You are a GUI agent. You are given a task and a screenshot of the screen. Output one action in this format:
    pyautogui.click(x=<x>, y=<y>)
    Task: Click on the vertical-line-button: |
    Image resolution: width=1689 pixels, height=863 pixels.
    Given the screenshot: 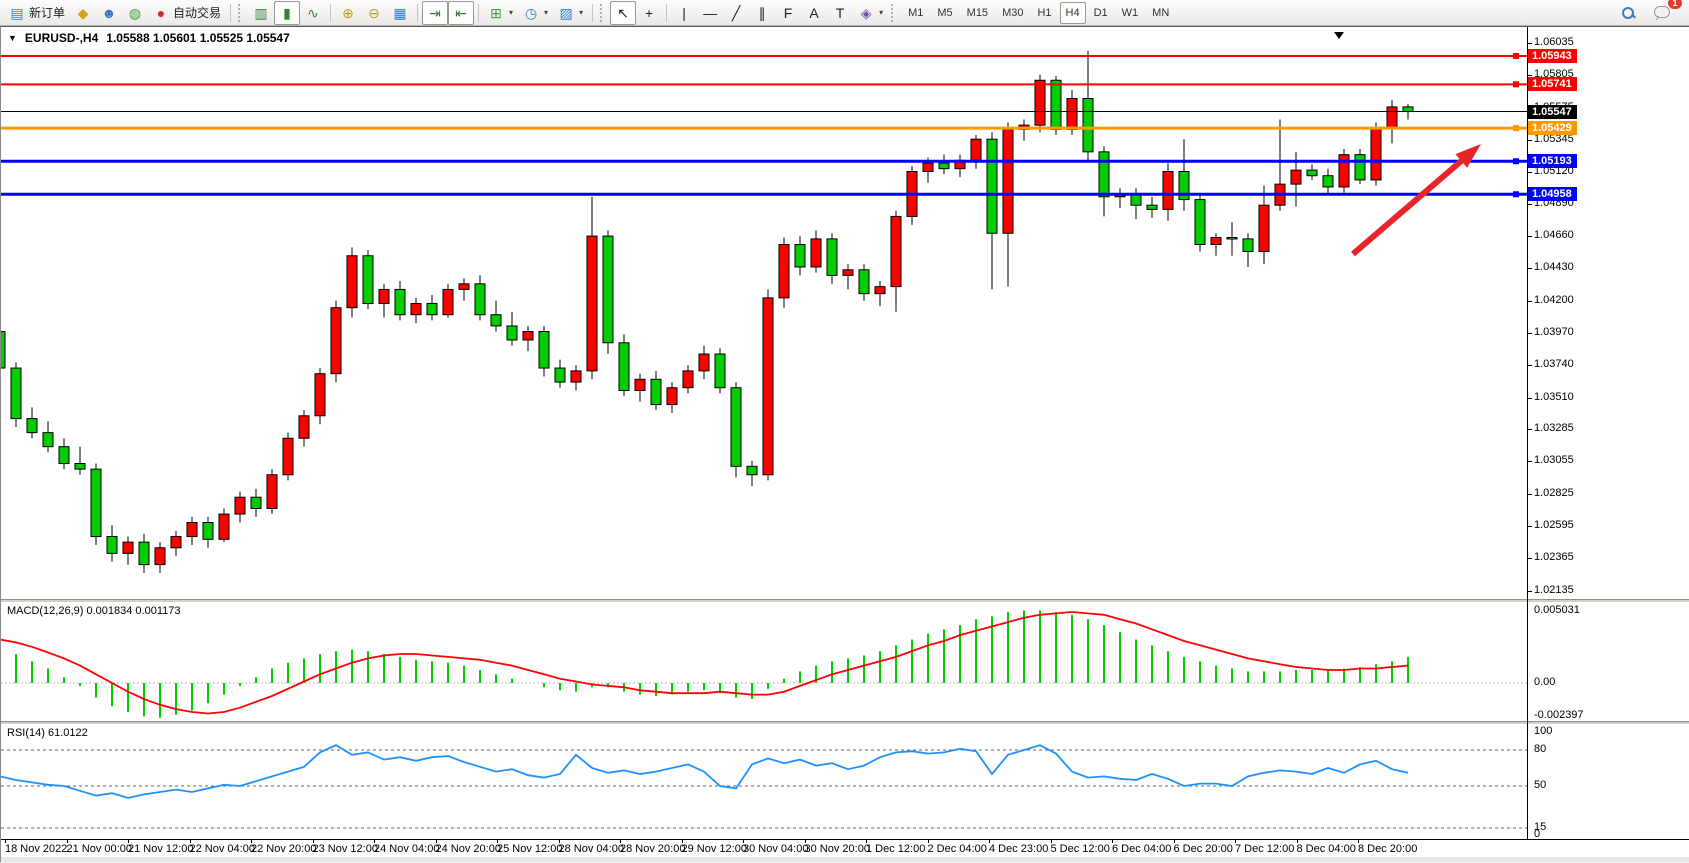 What is the action you would take?
    pyautogui.click(x=684, y=13)
    